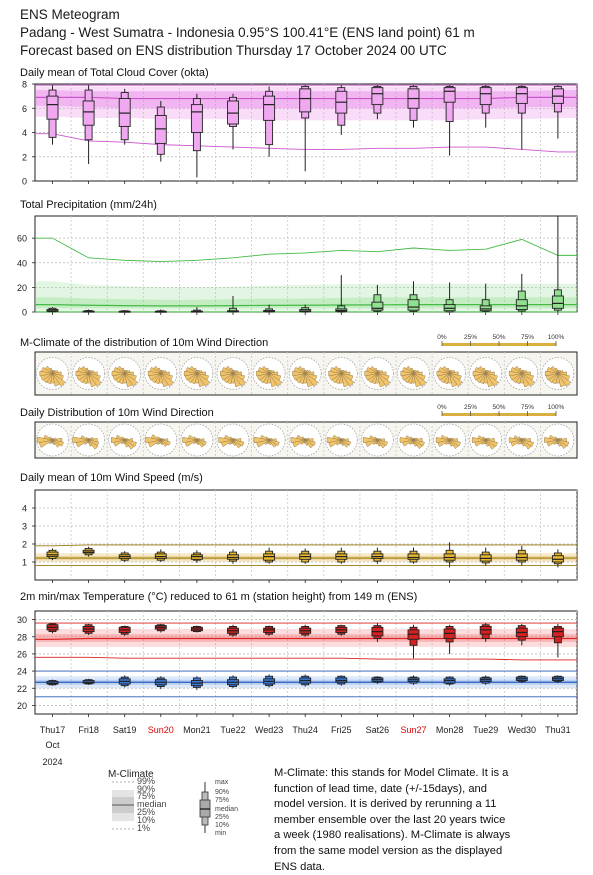 The height and width of the screenshot is (875, 593). I want to click on temp-panel: 20 22 24 26 28 30, so click(297, 663).